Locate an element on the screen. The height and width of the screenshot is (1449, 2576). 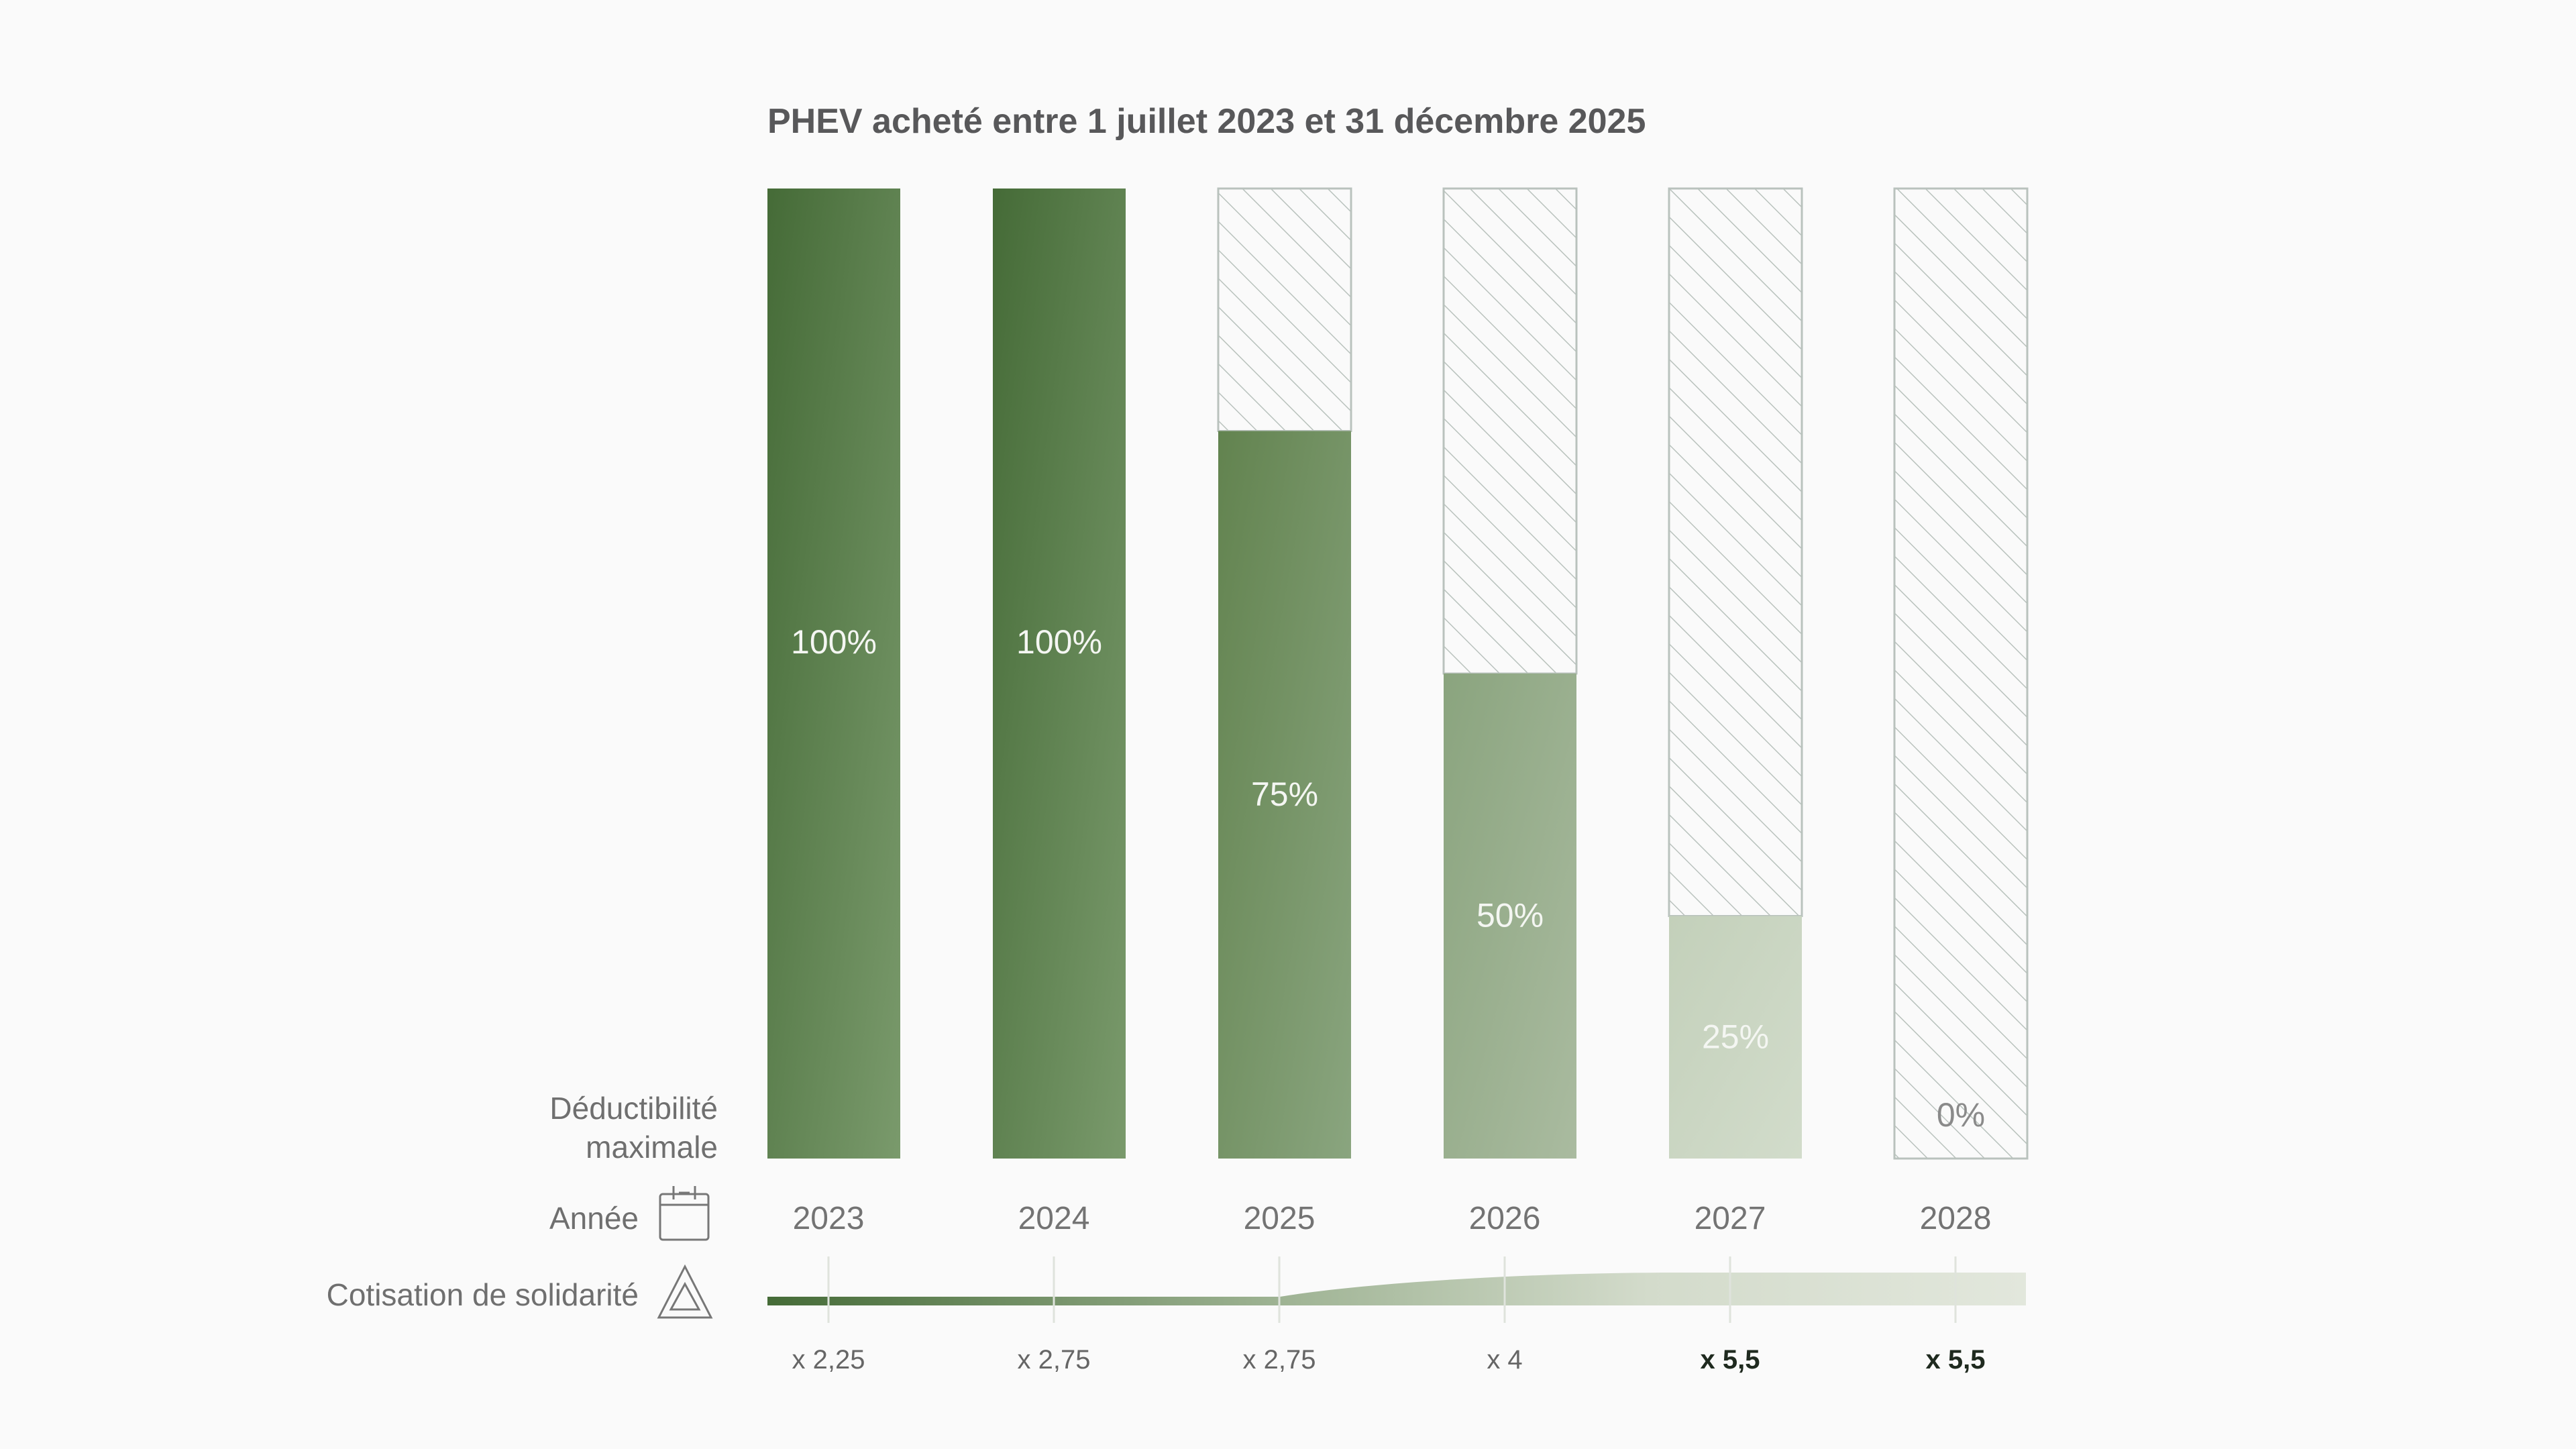
solidarity-row-label: Cotisation de solidarité is located at coordinates (483, 1294).